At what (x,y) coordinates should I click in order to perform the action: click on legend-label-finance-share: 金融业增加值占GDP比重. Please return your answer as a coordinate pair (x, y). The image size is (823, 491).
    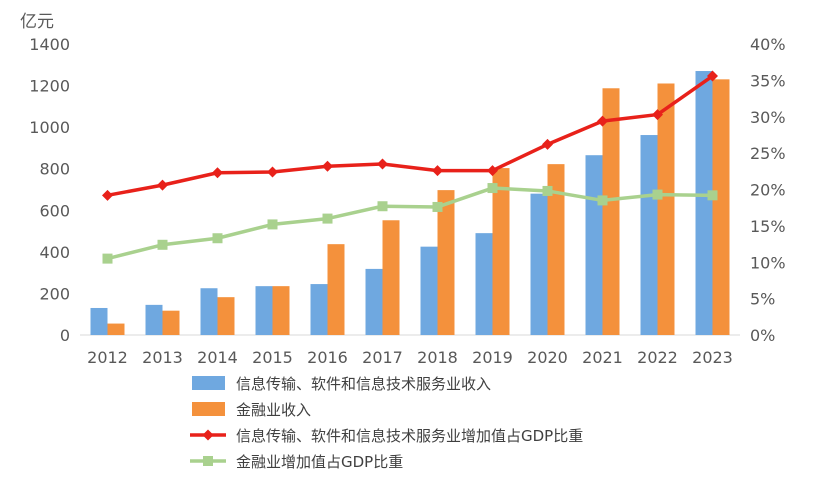
    Looking at the image, I should click on (319, 462).